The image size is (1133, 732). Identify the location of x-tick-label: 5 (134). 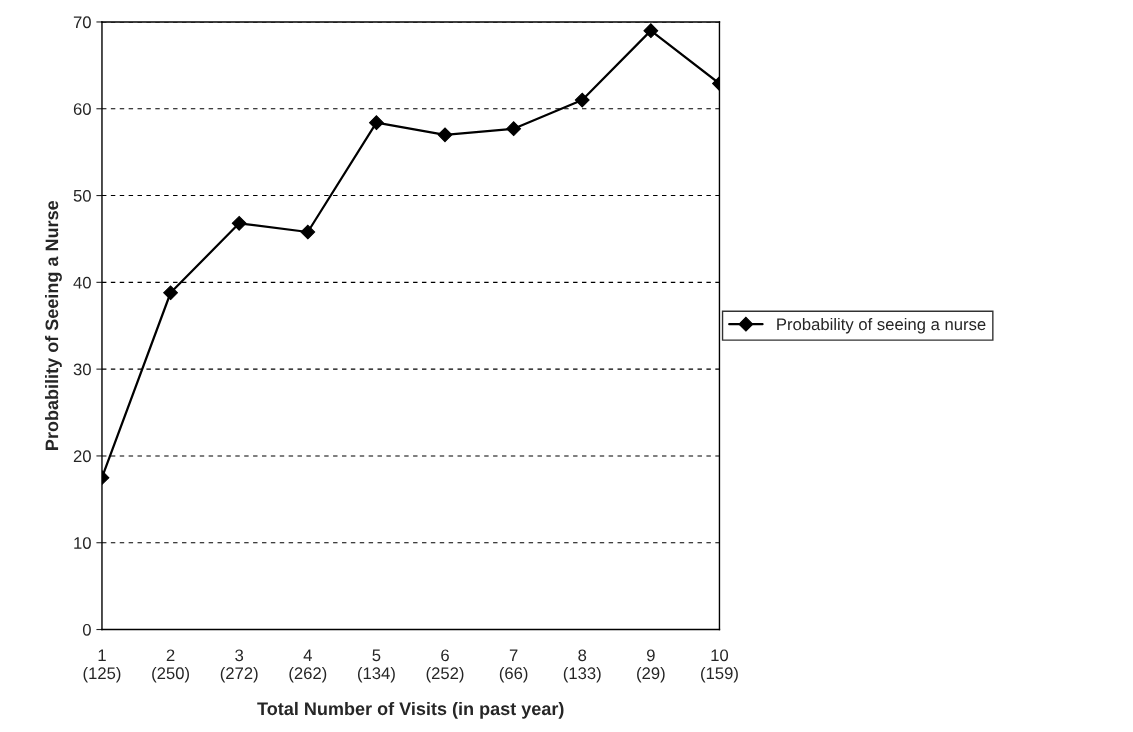
(376, 666).